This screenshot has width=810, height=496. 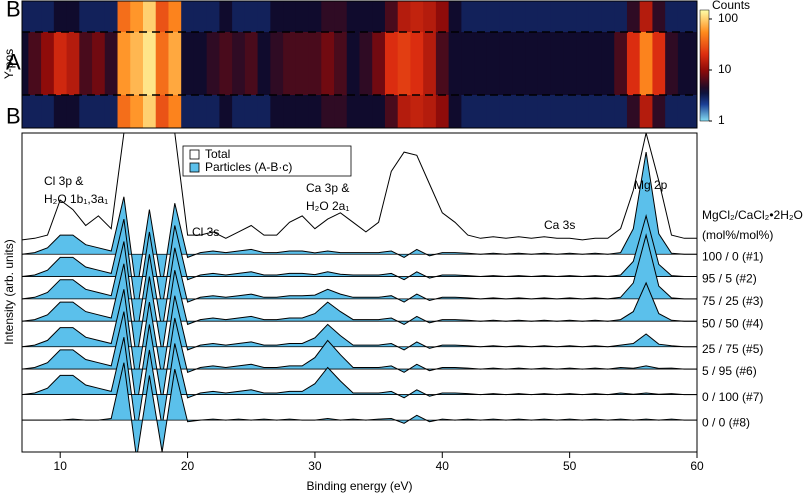 I want to click on x-tick-label: 50, so click(x=570, y=466).